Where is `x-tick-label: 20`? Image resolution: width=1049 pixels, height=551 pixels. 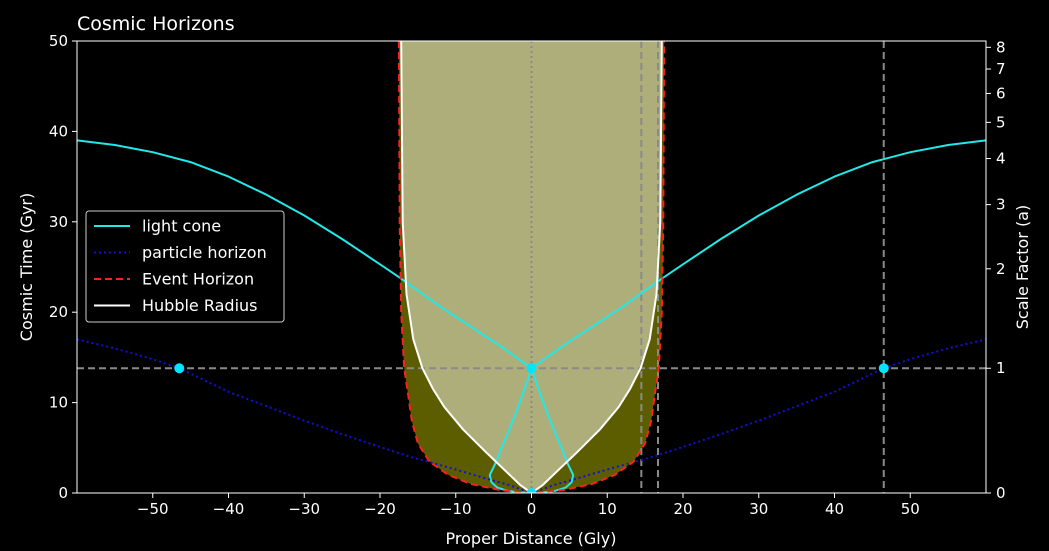
x-tick-label: 20 is located at coordinates (682, 509).